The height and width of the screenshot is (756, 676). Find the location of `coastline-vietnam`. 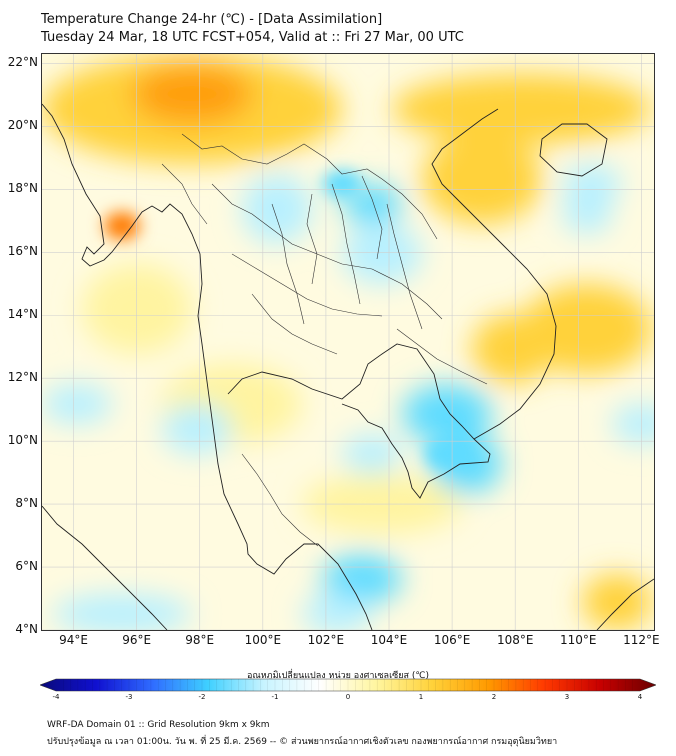

coastline-vietnam is located at coordinates (494, 274).